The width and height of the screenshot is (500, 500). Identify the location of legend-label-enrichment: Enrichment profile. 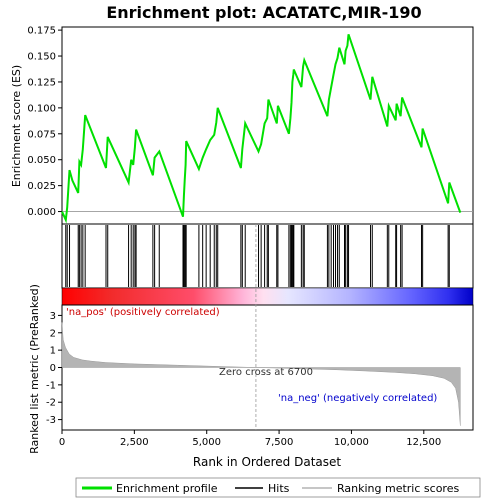
(167, 488).